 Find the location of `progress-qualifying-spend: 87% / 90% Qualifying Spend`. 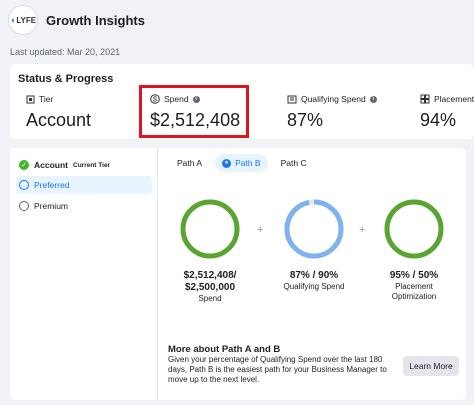

progress-qualifying-spend: 87% / 90% Qualifying Spend is located at coordinates (314, 245).